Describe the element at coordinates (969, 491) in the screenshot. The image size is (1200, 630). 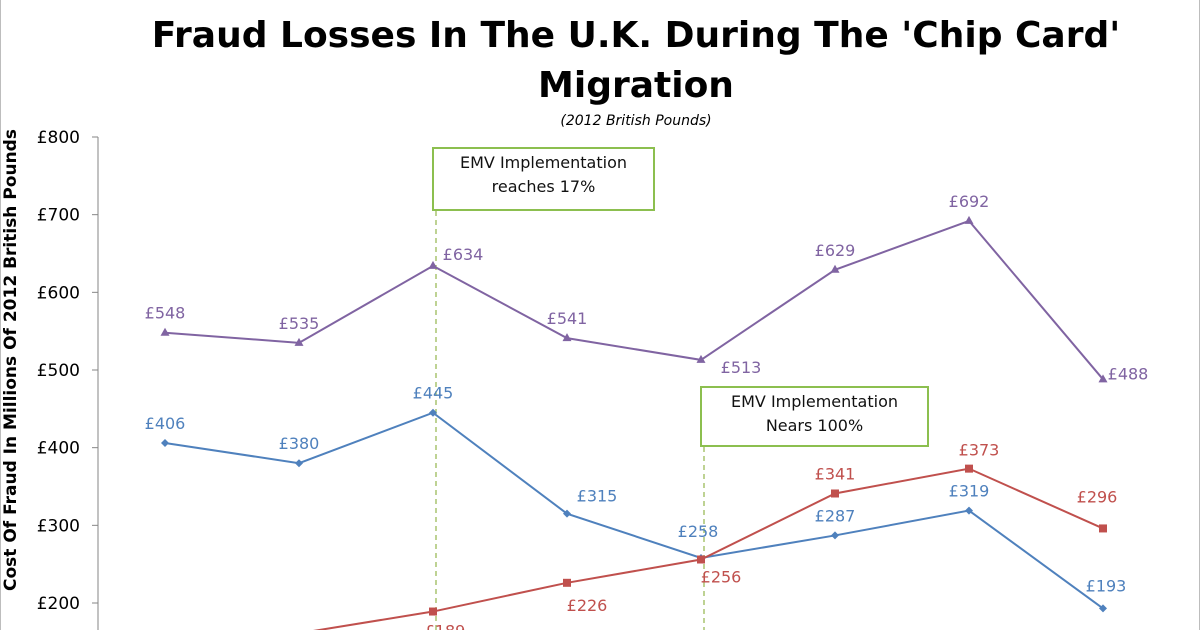
I see `blue-series-data-label: £319` at that location.